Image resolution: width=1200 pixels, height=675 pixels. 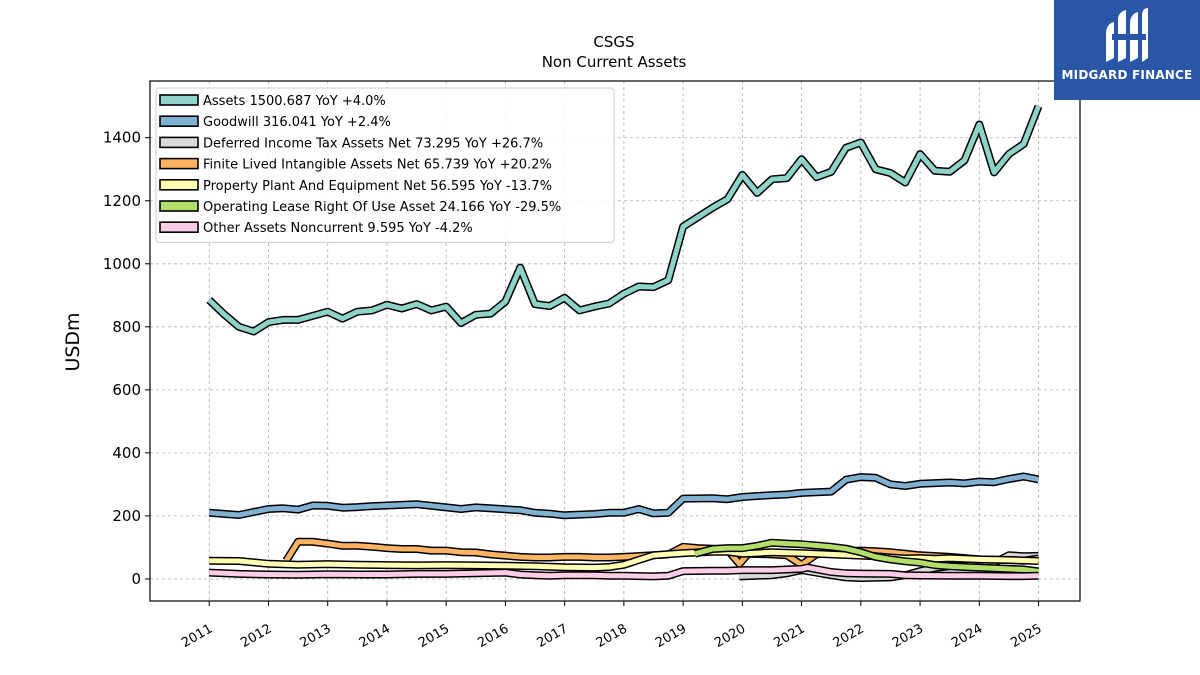 I want to click on x-tick-label: 2018, so click(x=612, y=636).